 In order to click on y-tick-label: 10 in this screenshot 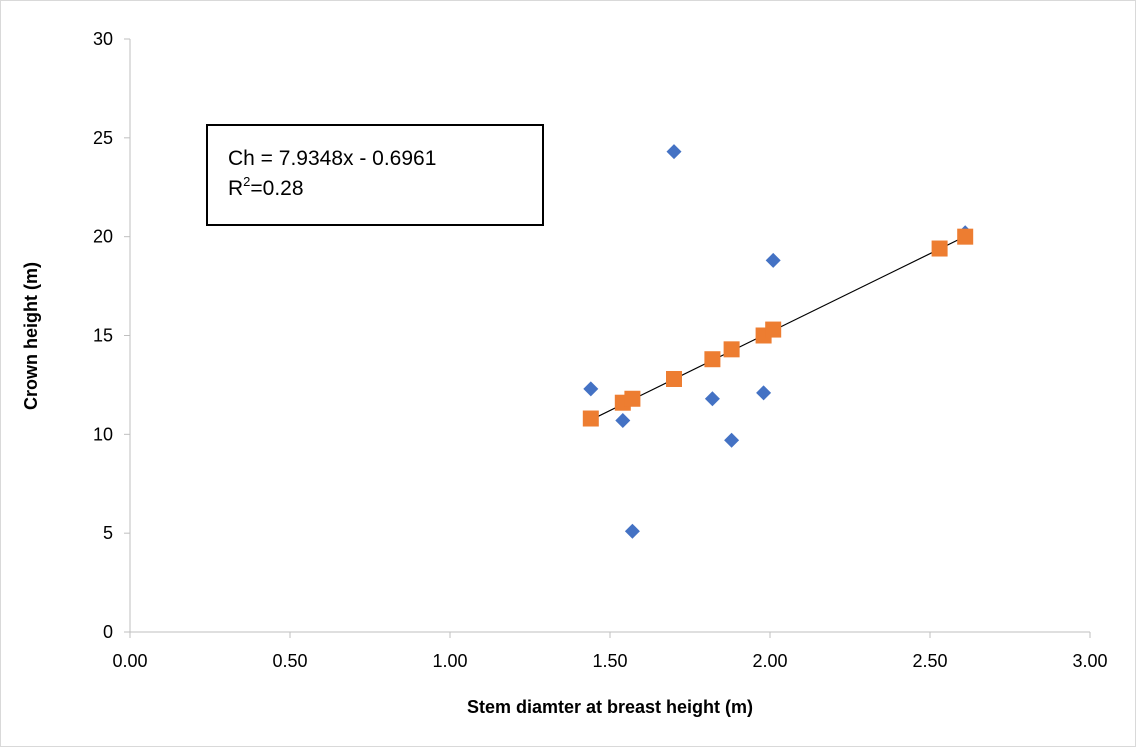, I will do `click(103, 434)`.